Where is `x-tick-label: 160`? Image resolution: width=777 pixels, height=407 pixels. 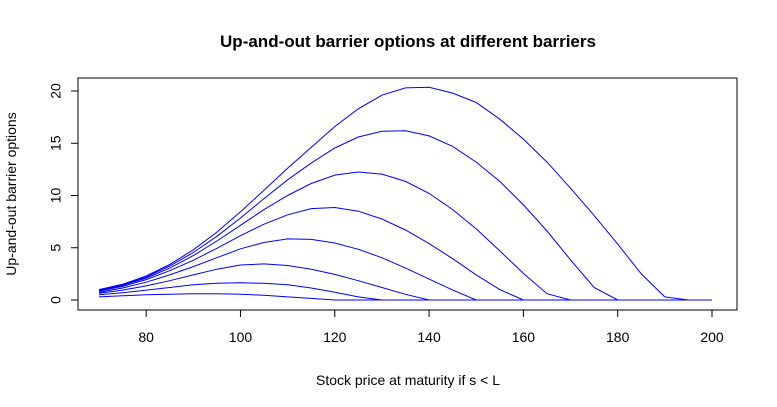 x-tick-label: 160 is located at coordinates (524, 337).